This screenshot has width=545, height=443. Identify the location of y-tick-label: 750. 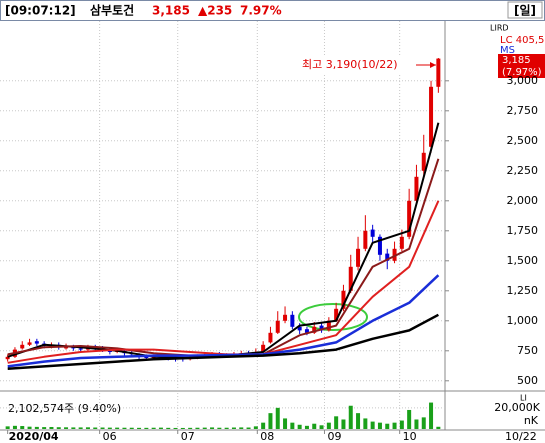
(527, 350).